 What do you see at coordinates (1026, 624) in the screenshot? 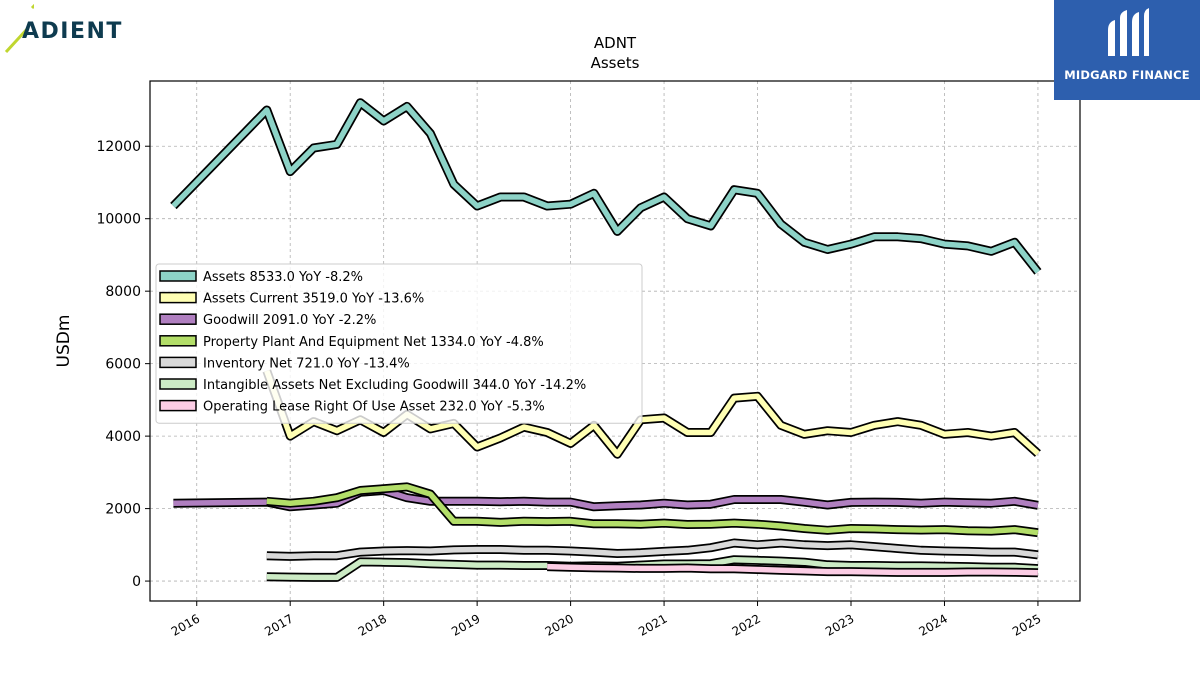
I see `x-tick-label: 2025` at bounding box center [1026, 624].